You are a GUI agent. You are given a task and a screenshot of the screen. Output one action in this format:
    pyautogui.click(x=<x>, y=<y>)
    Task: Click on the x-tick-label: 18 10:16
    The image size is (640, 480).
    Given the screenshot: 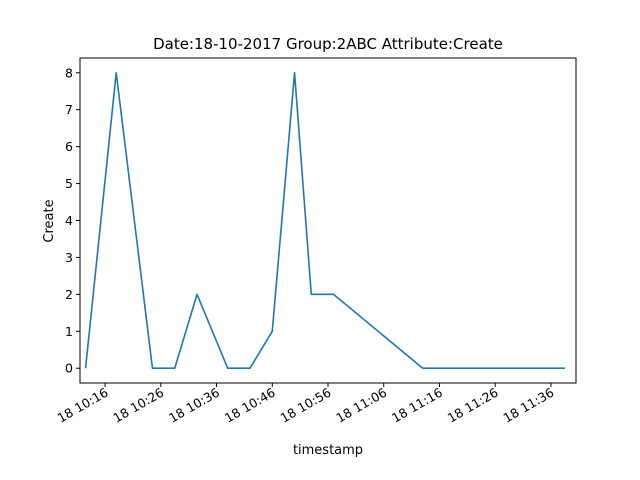 What is the action you would take?
    pyautogui.click(x=83, y=405)
    